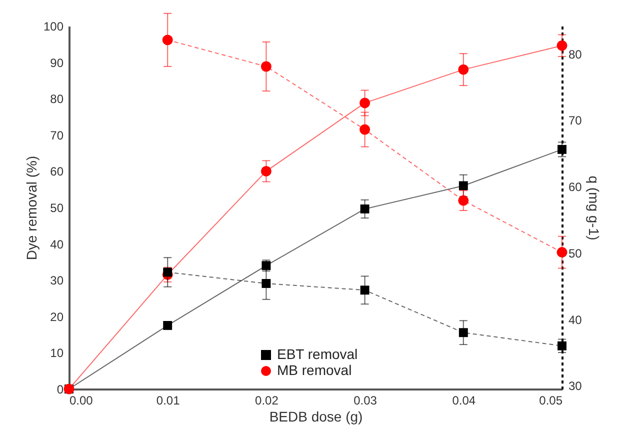 The image size is (621, 439). Describe the element at coordinates (316, 416) in the screenshot. I see `x-axis-title: BEDB dose (g)` at that location.